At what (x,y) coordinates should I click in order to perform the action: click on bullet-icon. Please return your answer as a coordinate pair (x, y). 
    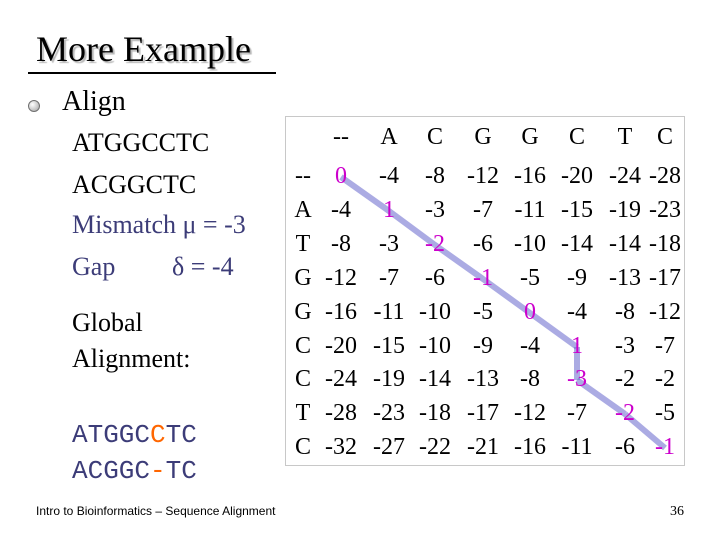
    Looking at the image, I should click on (34, 106).